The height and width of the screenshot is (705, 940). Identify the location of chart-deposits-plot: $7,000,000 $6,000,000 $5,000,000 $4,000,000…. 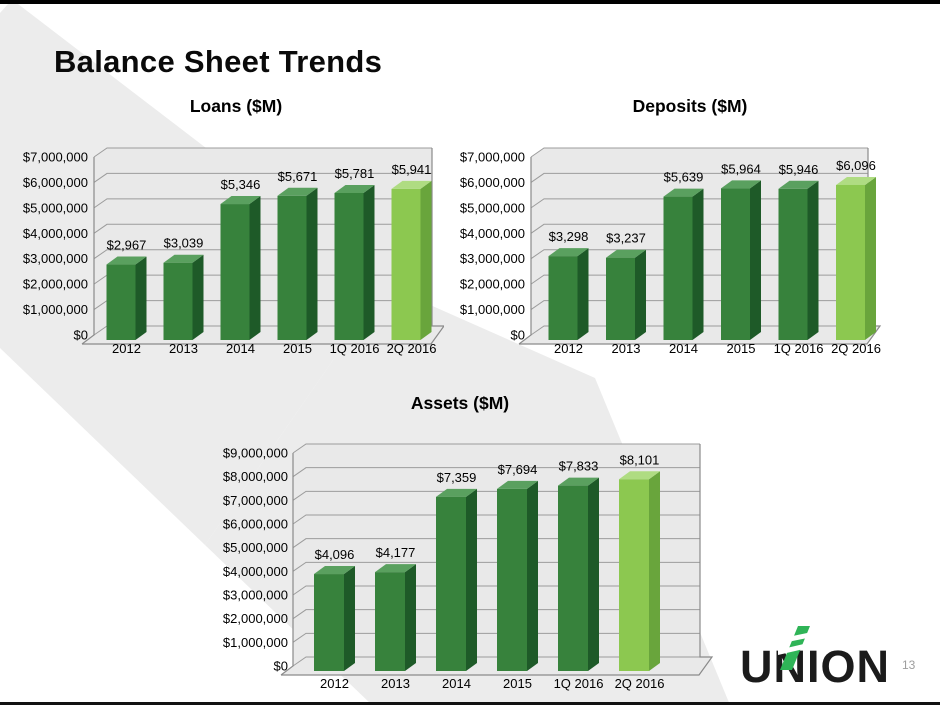
(671, 251).